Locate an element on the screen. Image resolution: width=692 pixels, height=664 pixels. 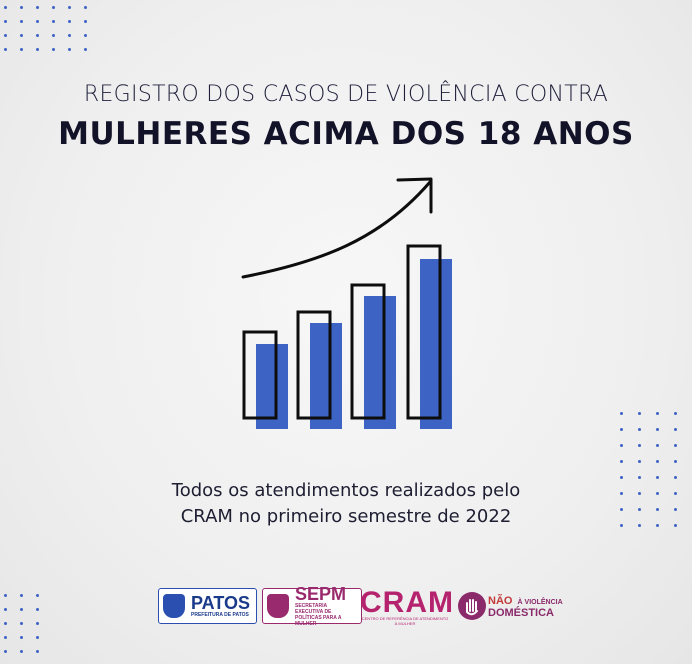
dot-pattern-right is located at coordinates (646, 470).